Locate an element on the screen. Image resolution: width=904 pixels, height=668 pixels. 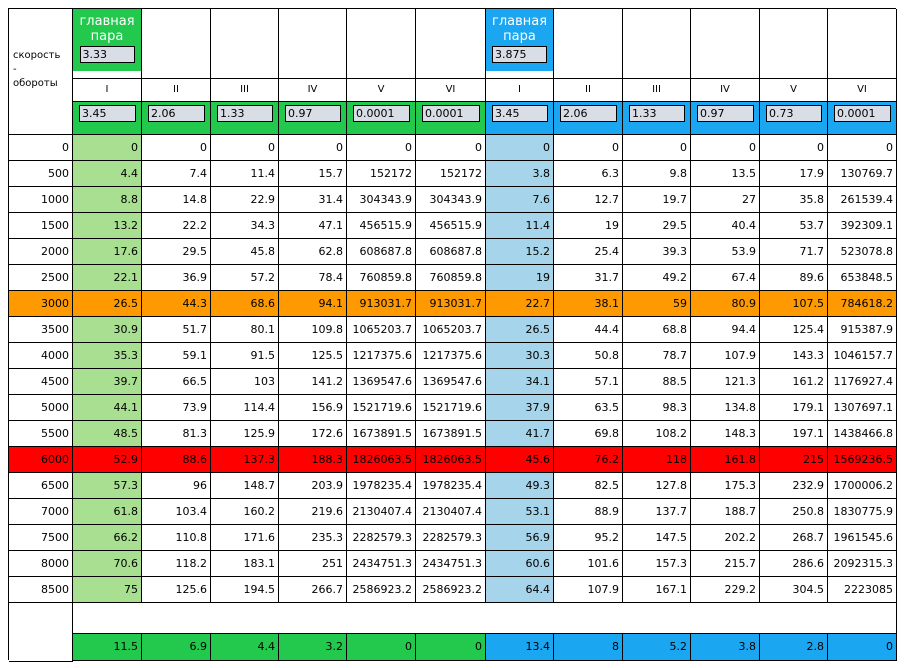
speed-value-cell: 56.9 is located at coordinates (520, 538).